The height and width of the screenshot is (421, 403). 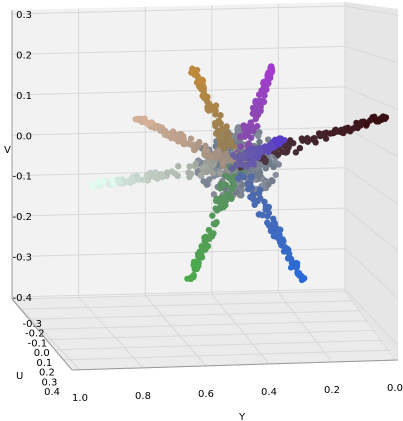 What do you see at coordinates (395, 388) in the screenshot?
I see `x-tick-label: 0.0` at bounding box center [395, 388].